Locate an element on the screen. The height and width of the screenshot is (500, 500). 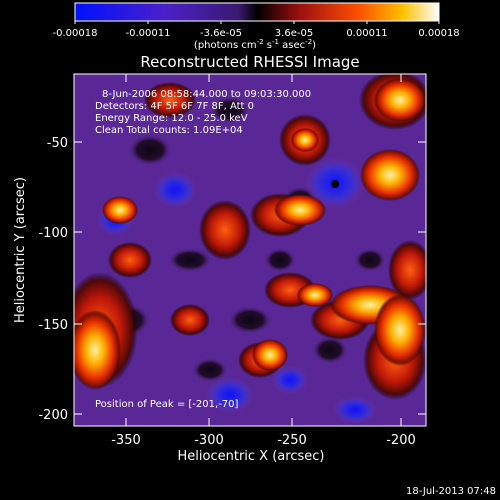
footer-timestamp: 18-Jul-2013 07:48 is located at coordinates (451, 491).